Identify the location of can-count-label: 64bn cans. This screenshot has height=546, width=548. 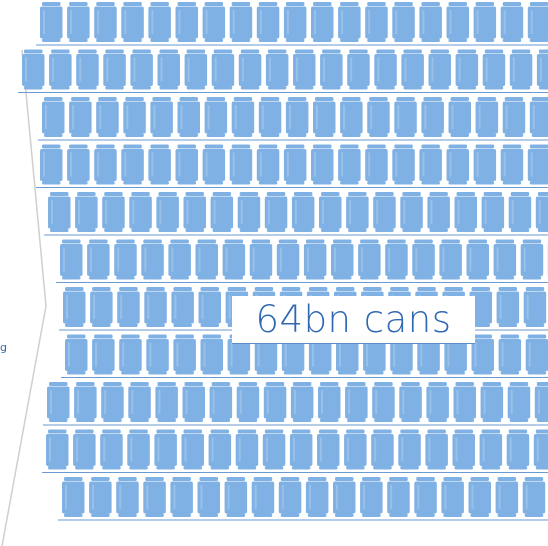
(353, 320).